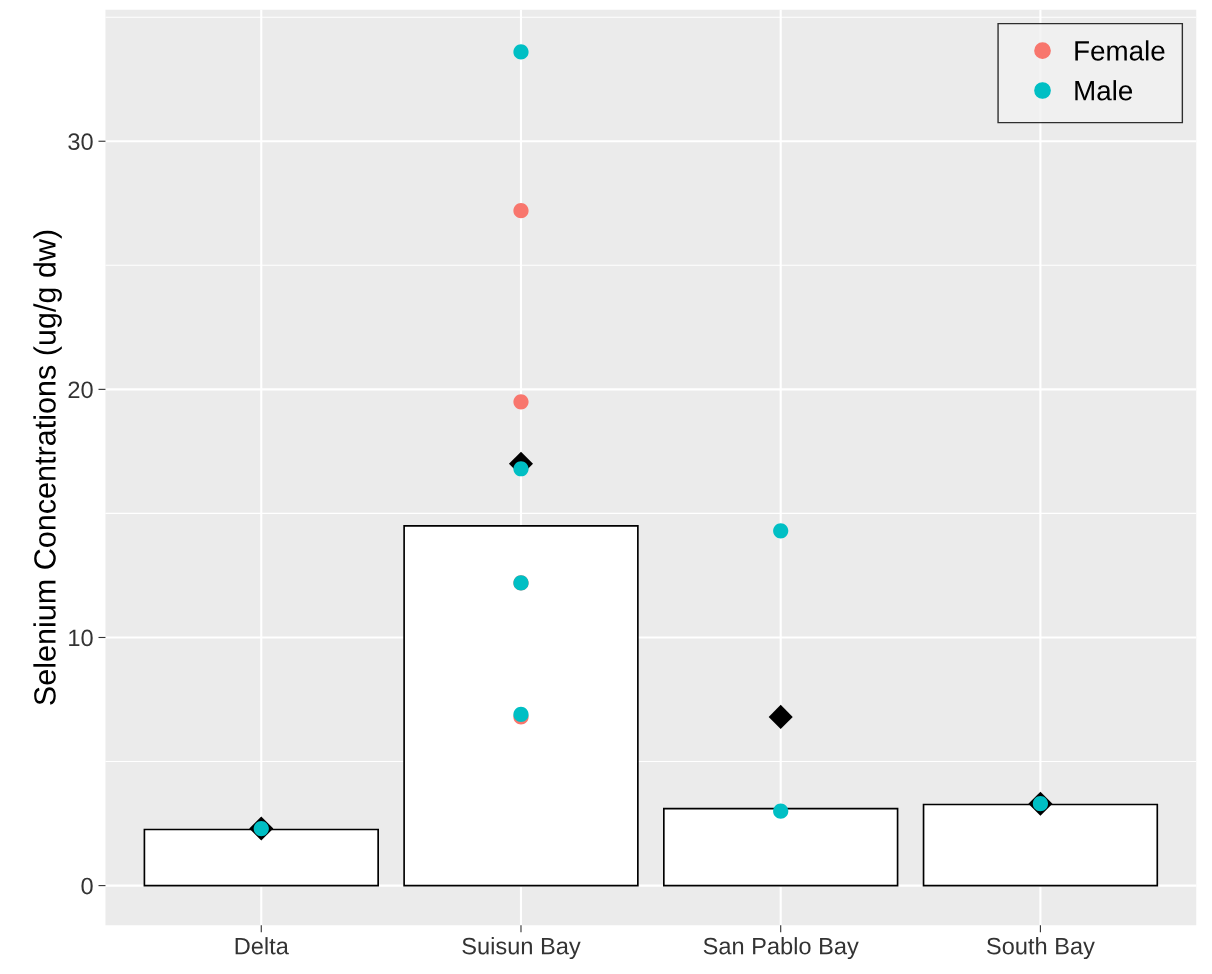 This screenshot has height=974, width=1212. I want to click on x-tick-label: South Bay, so click(1041, 948).